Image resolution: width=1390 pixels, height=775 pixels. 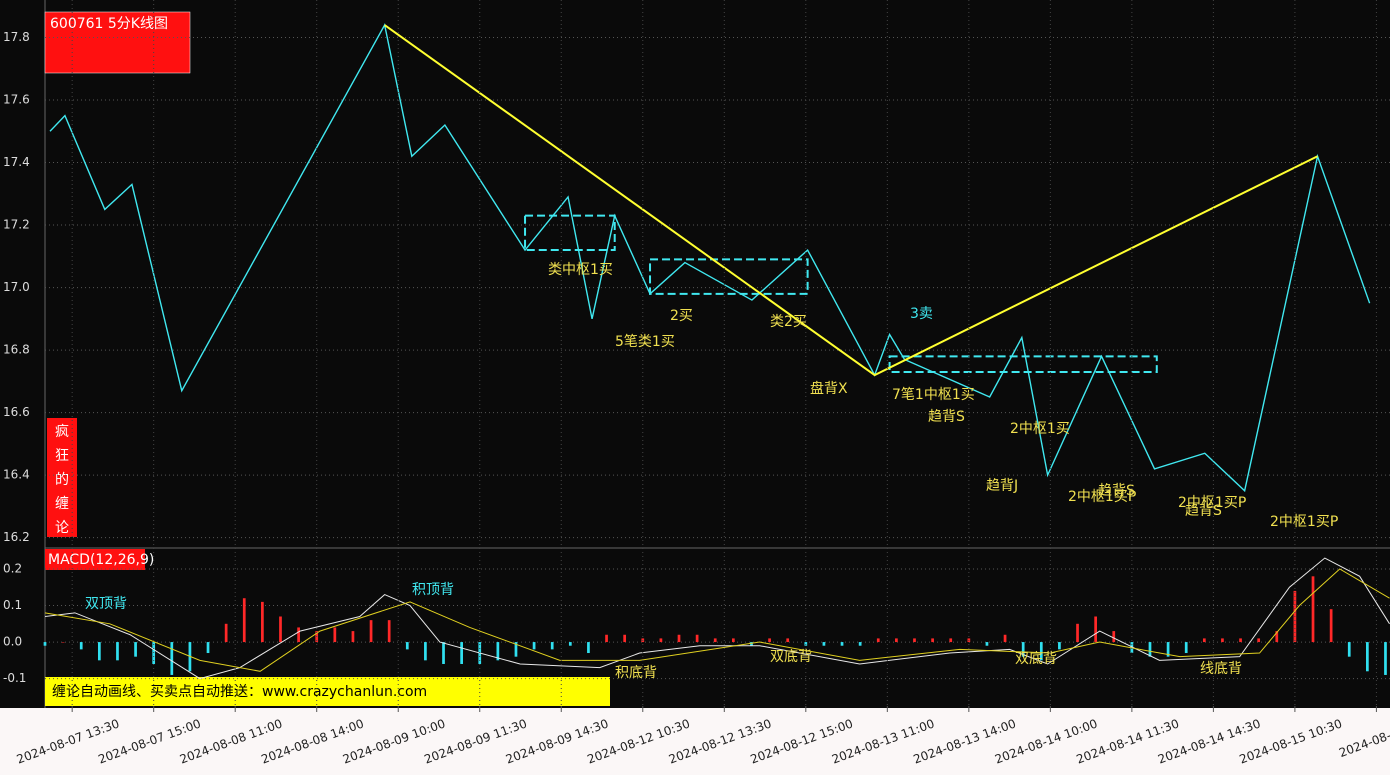 I want to click on y-tick-label: 16.4, so click(x=16, y=475).